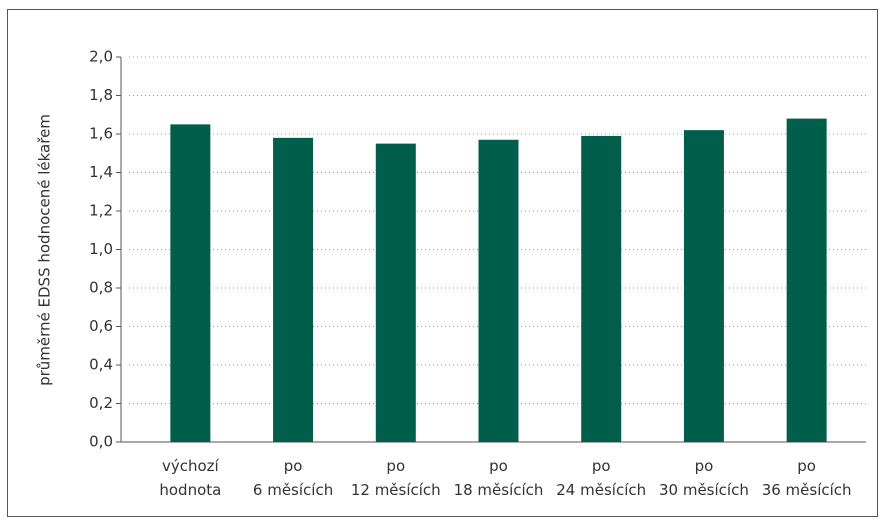 The width and height of the screenshot is (885, 526). What do you see at coordinates (601, 478) in the screenshot?
I see `x-tick-label: po 24 měsících` at bounding box center [601, 478].